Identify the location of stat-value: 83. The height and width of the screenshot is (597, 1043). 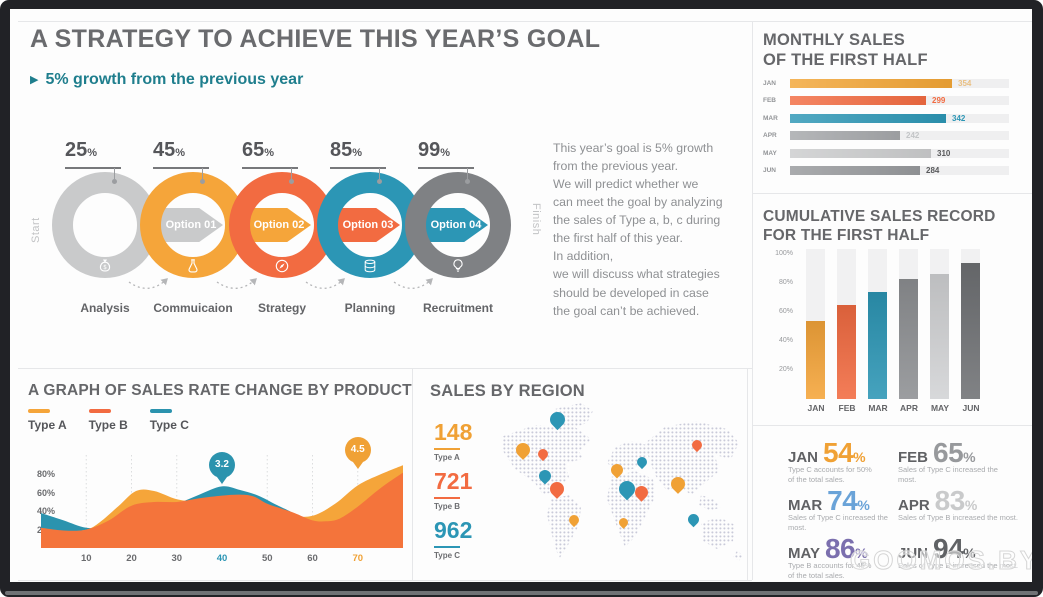
(950, 500).